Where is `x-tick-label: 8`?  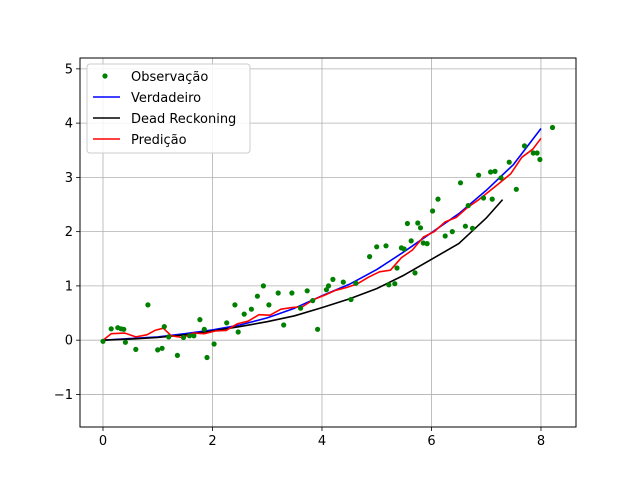
x-tick-label: 8 is located at coordinates (541, 441).